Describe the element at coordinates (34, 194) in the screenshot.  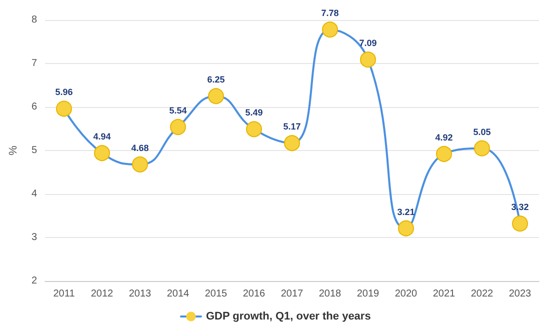
I see `y-tick-label: 4` at that location.